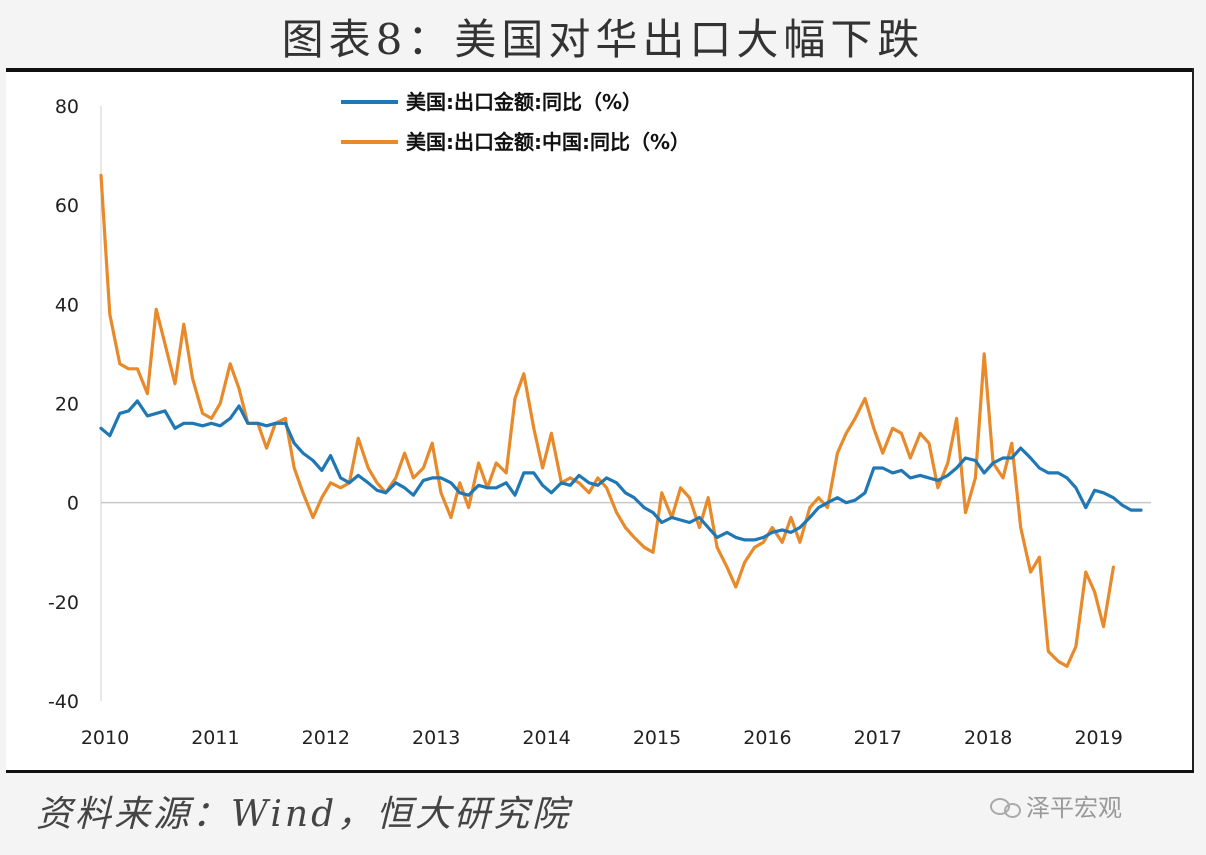 This screenshot has height=855, width=1206. Describe the element at coordinates (105, 738) in the screenshot. I see `x-tick-label: 2010` at that location.